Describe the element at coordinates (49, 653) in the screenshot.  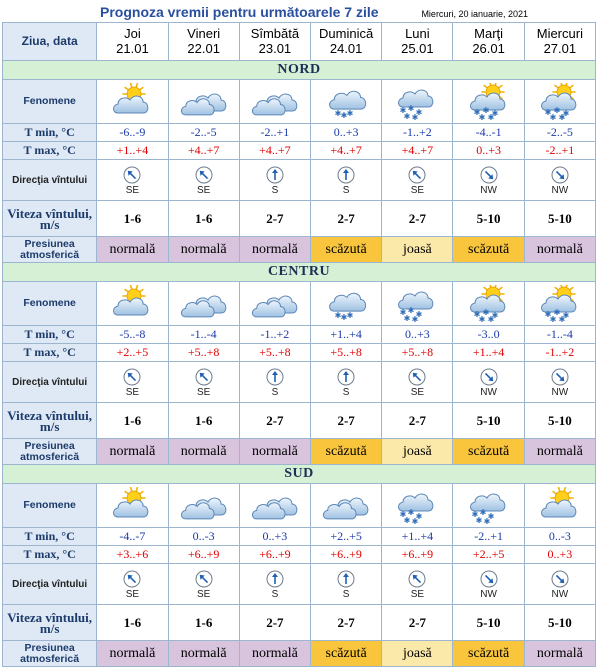
I see `row-label-presiunea: Presiunea atmosferică` at that location.